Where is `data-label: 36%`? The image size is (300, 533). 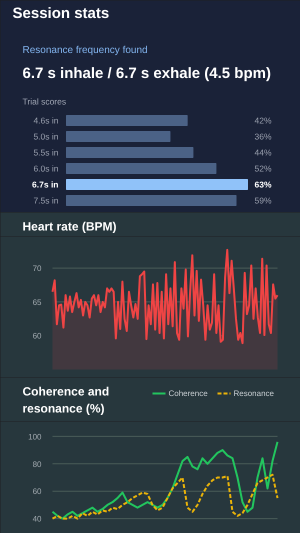
data-label: 36% is located at coordinates (263, 137).